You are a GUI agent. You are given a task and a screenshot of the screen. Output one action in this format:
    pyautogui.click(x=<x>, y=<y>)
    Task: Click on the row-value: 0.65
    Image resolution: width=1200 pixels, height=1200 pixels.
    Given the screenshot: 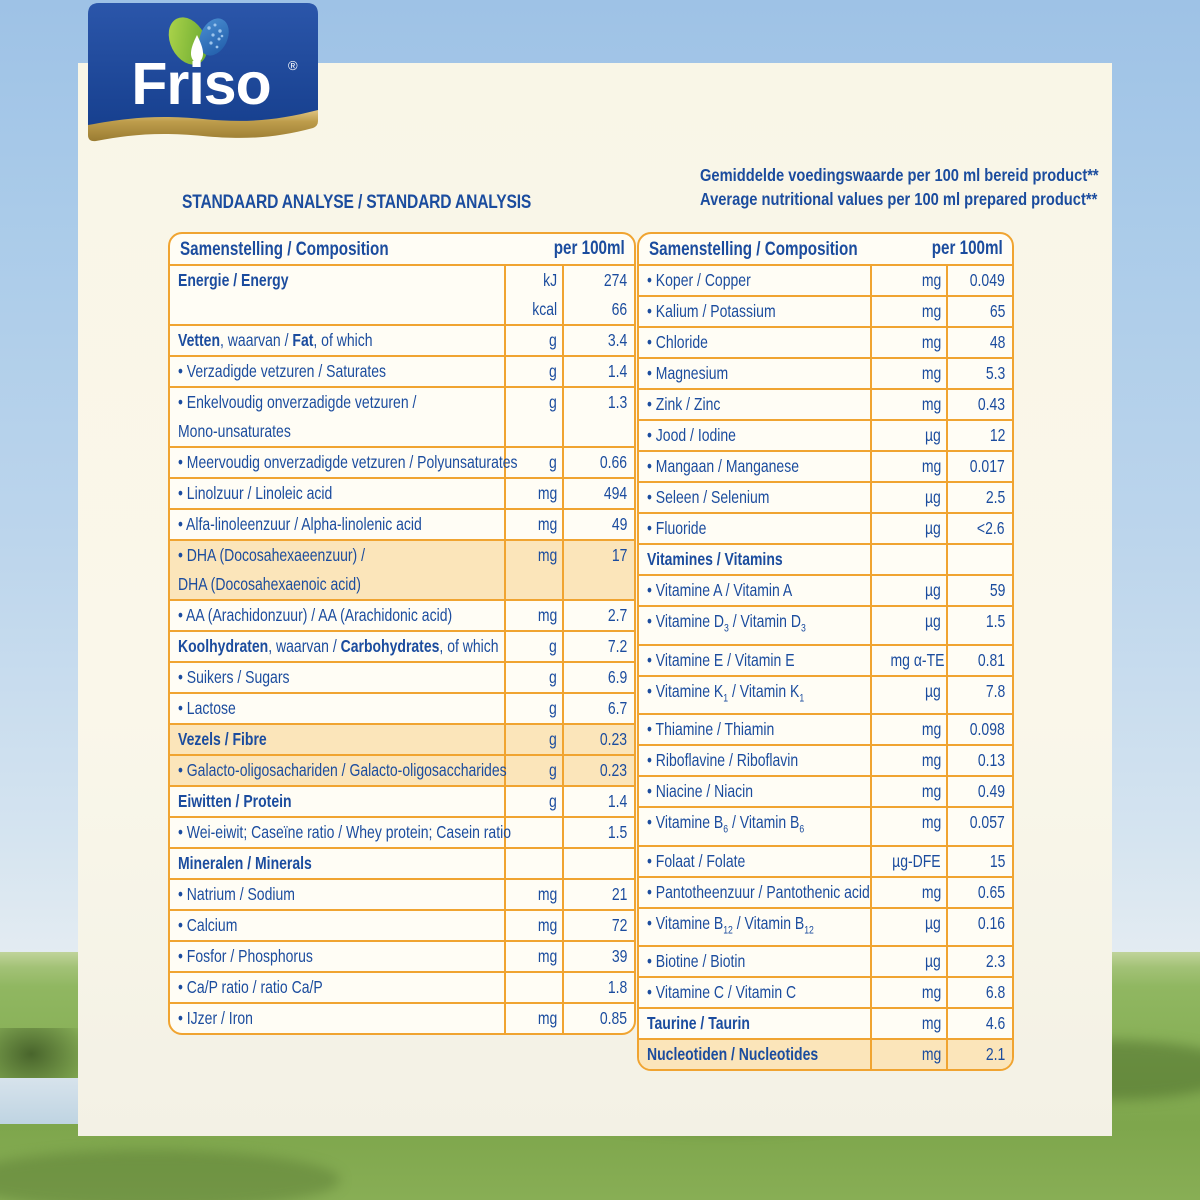 What is the action you would take?
    pyautogui.click(x=979, y=892)
    